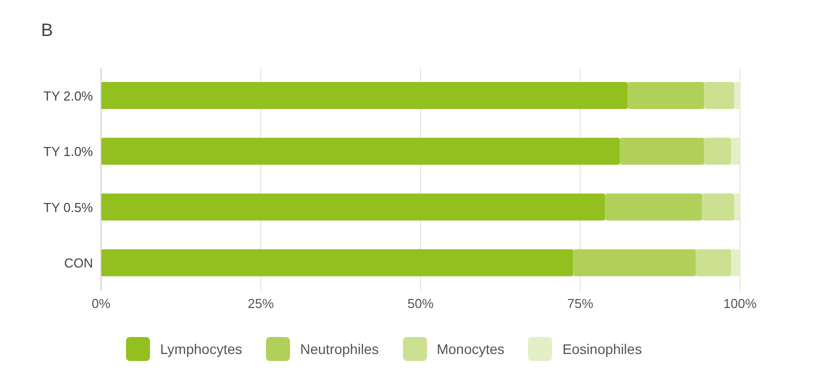  I want to click on y-tick-label: CON, so click(78, 263).